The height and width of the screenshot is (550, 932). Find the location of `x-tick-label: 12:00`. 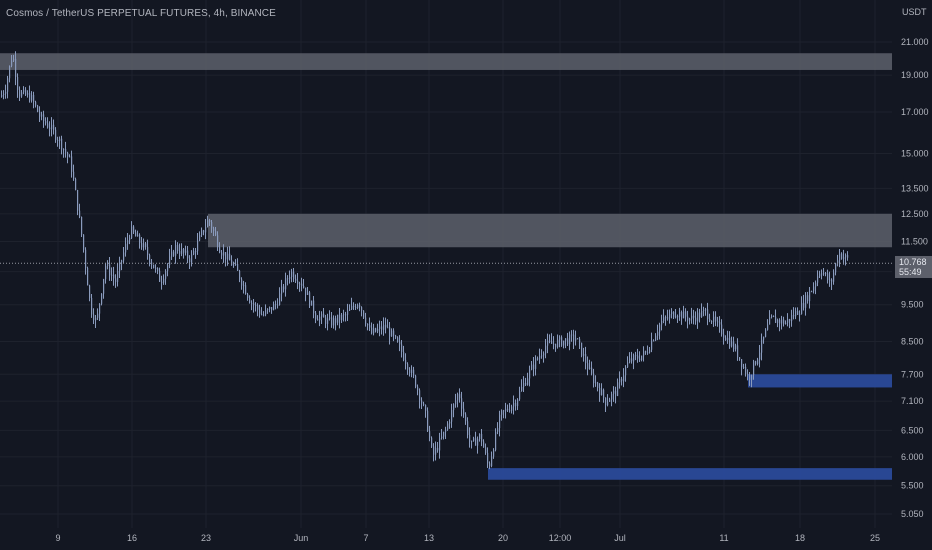

x-tick-label: 12:00 is located at coordinates (560, 538).